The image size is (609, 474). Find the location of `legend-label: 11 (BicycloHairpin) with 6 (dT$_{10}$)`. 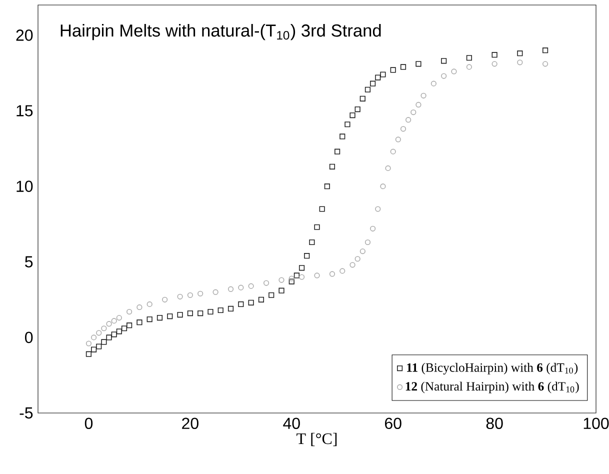

legend-label: 11 (BicycloHairpin) with 6 (dT$_{10}$) is located at coordinates (492, 368).